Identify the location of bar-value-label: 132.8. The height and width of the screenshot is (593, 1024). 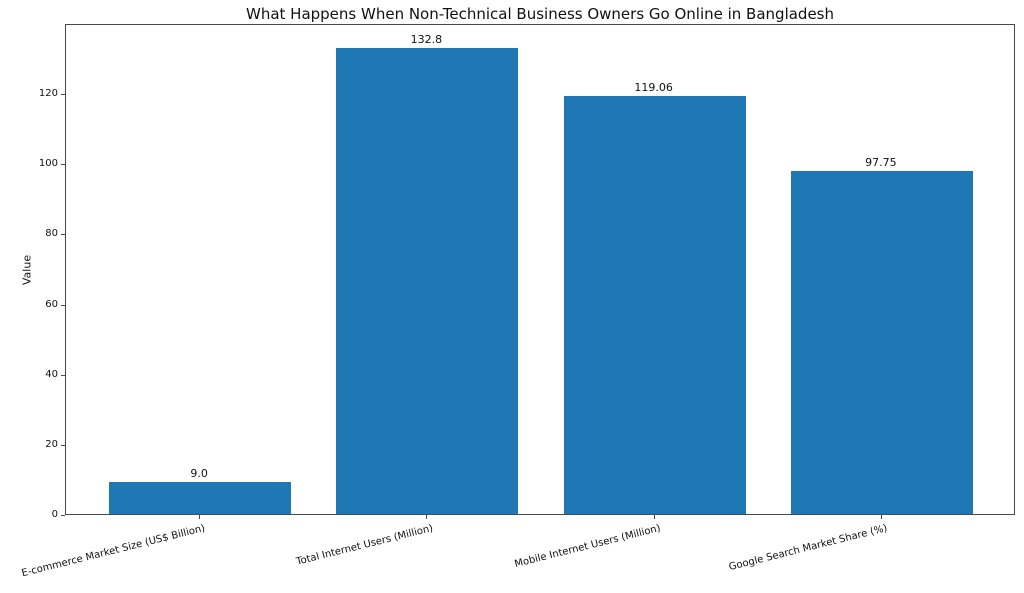
(426, 40).